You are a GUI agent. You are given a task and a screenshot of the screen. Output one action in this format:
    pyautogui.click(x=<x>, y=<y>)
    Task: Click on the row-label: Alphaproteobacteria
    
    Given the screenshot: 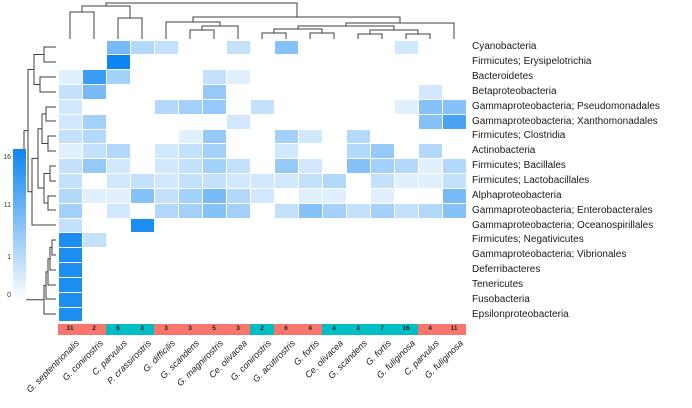 What is the action you would take?
    pyautogui.click(x=517, y=195)
    